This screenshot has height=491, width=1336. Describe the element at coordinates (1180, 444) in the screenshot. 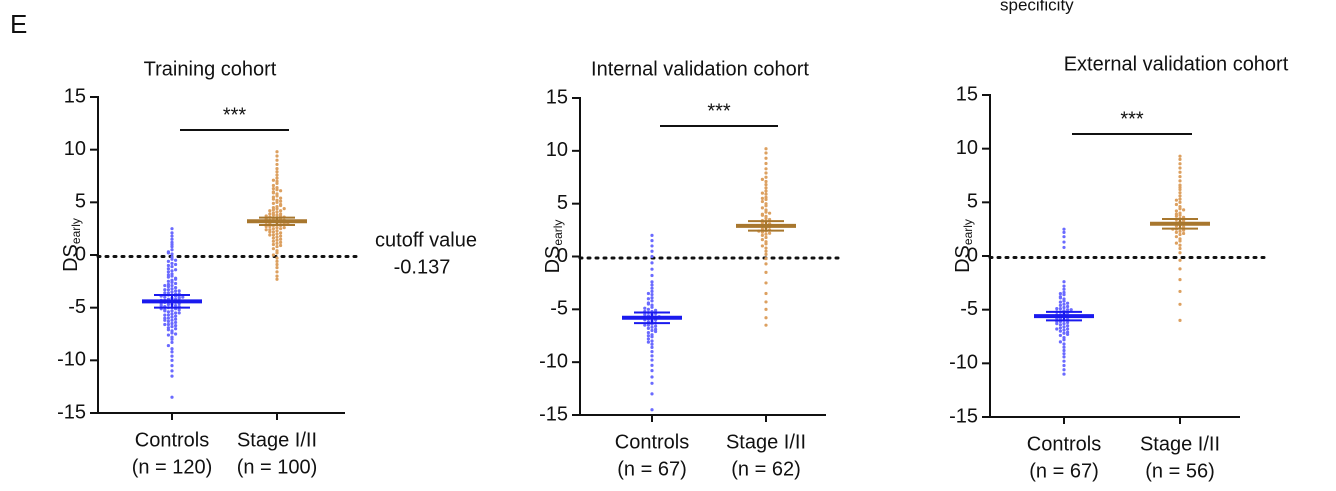

I see `x-tick-label: Stage I/II` at that location.